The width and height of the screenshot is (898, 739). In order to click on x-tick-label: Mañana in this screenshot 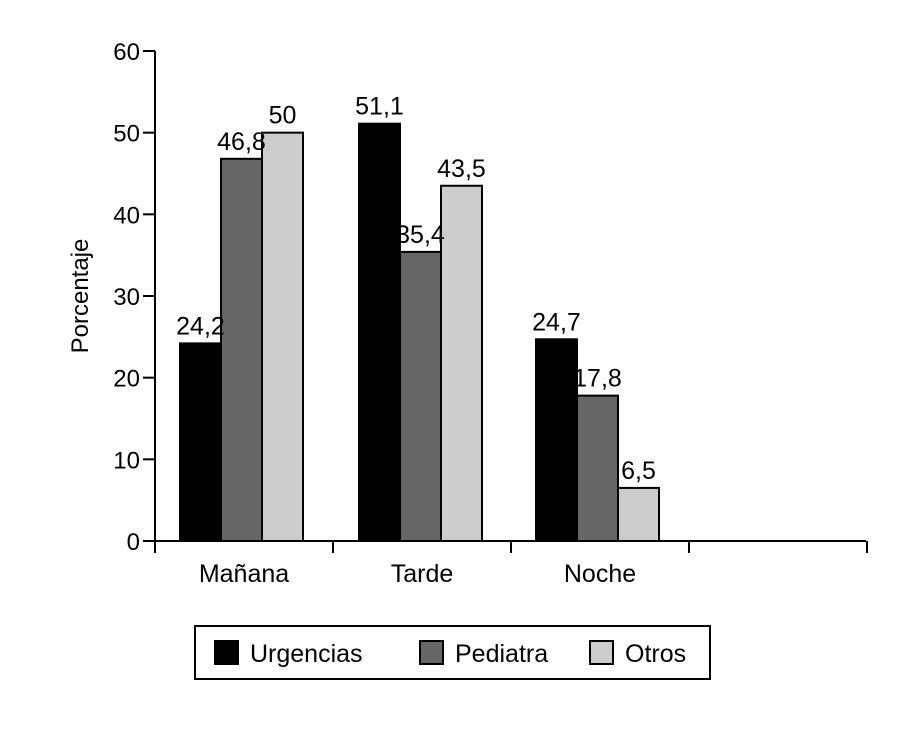, I will do `click(244, 574)`.